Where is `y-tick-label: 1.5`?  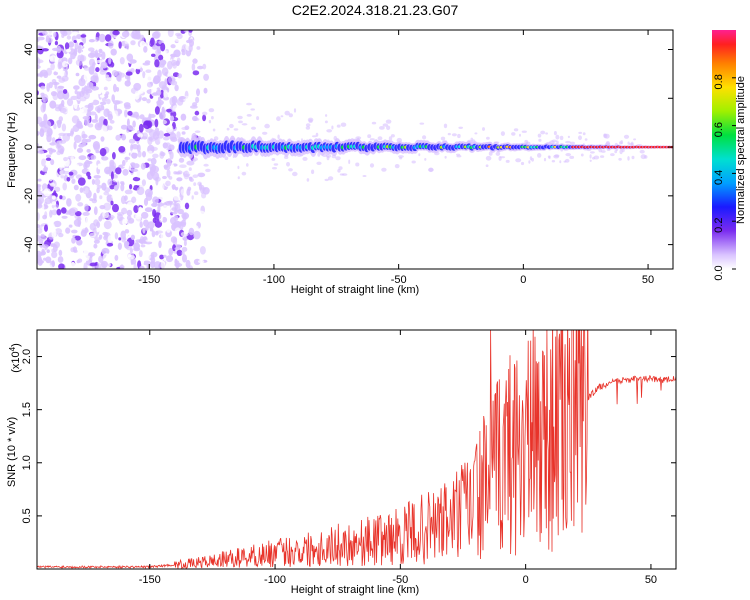 y-tick-label: 1.5 is located at coordinates (27, 409).